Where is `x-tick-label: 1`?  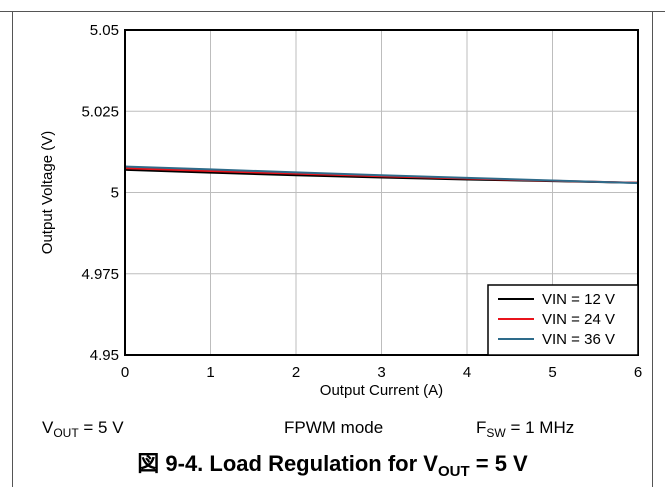
x-tick-label: 1 is located at coordinates (210, 372).